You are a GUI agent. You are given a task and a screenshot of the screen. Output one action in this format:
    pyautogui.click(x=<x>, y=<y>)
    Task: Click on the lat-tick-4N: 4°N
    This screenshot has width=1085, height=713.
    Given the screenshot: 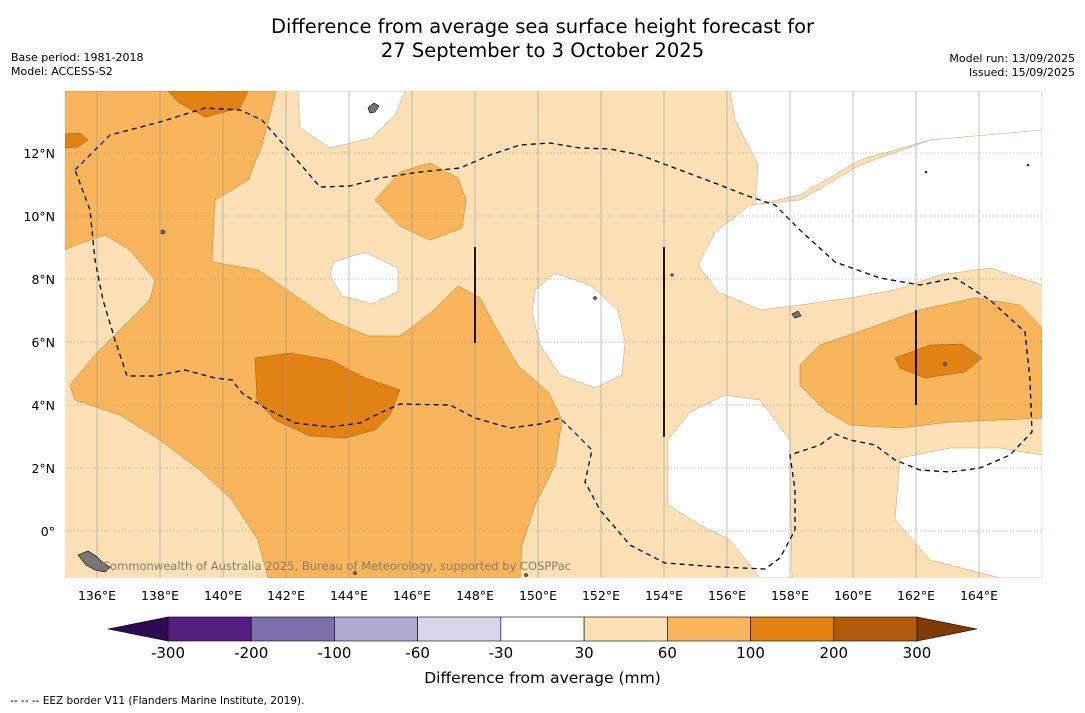 What is the action you would take?
    pyautogui.click(x=43, y=405)
    